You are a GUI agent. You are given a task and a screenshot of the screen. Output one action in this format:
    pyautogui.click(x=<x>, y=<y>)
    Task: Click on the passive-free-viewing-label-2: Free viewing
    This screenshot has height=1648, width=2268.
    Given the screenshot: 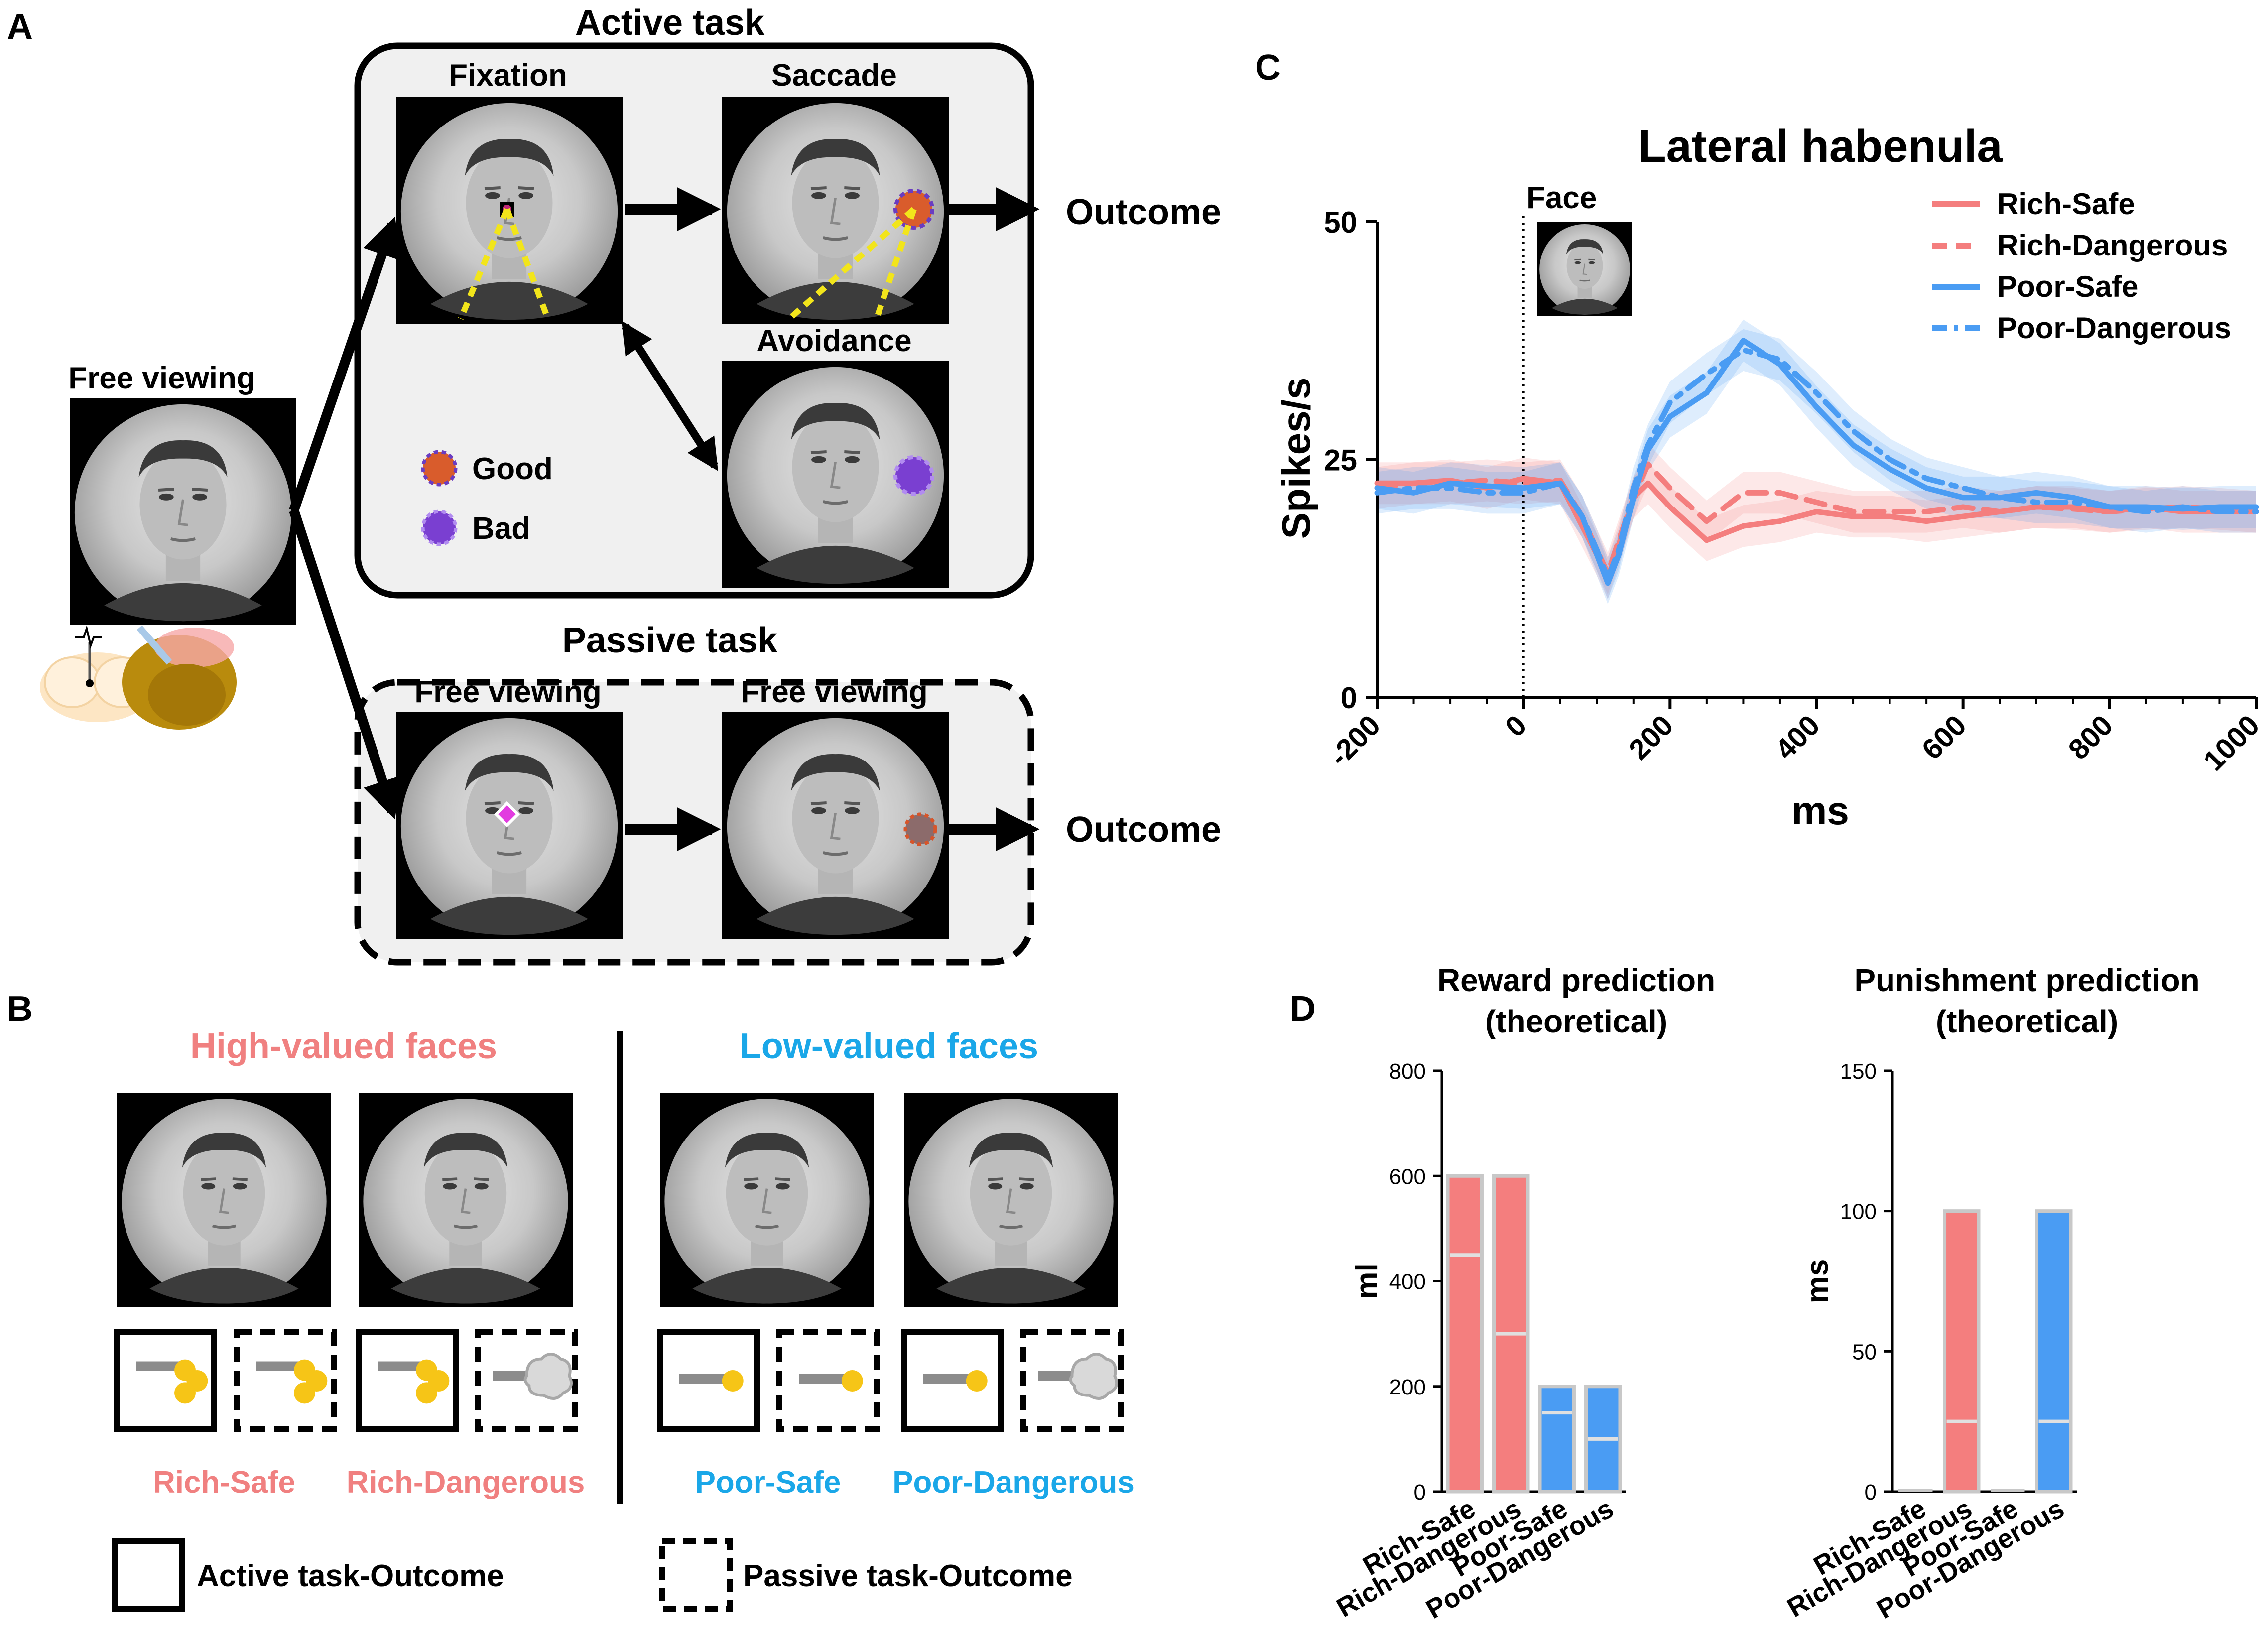 What is the action you would take?
    pyautogui.click(x=834, y=692)
    